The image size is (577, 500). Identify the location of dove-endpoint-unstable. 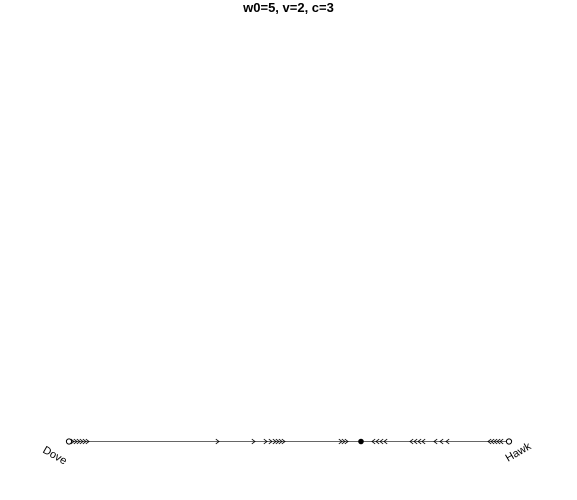
(69, 441).